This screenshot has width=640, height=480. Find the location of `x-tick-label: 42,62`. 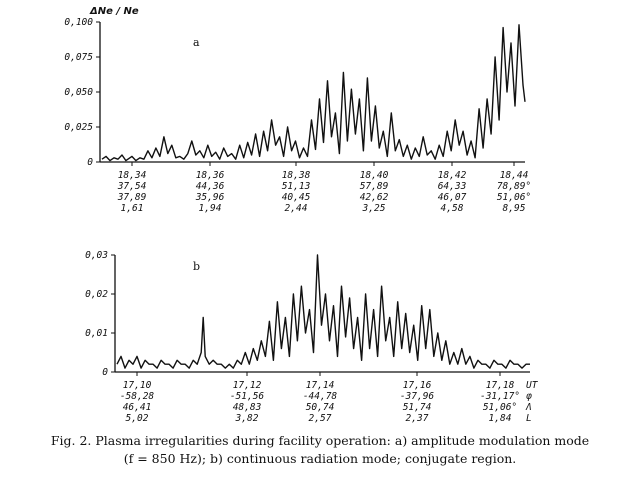

x-tick-label: 42,62 is located at coordinates (374, 197).